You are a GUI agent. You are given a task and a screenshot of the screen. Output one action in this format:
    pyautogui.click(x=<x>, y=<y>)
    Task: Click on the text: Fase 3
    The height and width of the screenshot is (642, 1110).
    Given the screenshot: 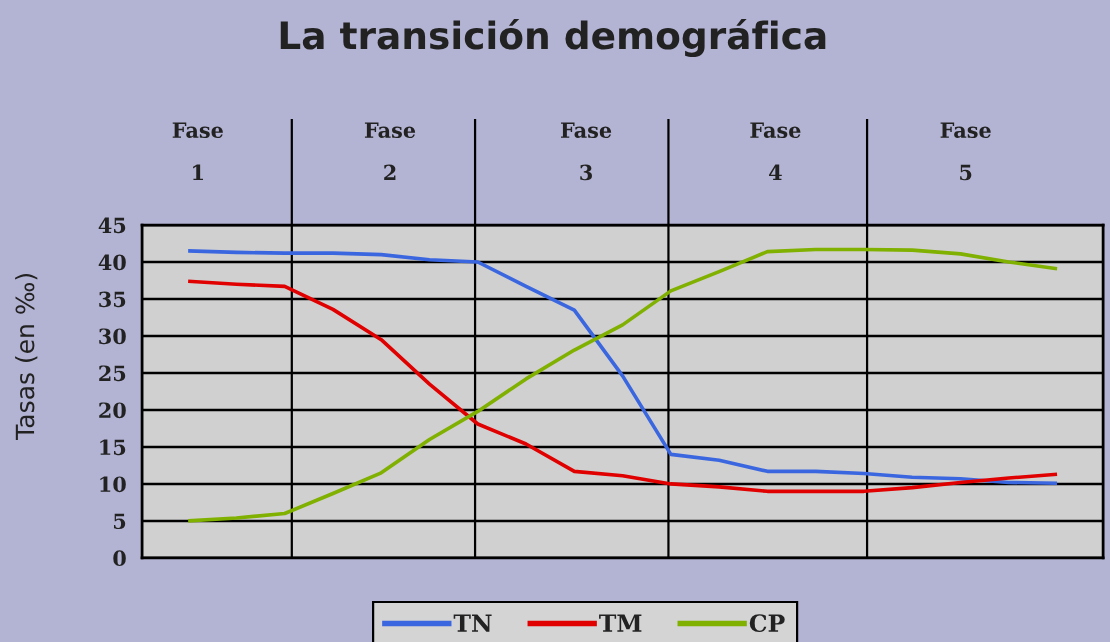 What is the action you would take?
    pyautogui.click(x=586, y=151)
    